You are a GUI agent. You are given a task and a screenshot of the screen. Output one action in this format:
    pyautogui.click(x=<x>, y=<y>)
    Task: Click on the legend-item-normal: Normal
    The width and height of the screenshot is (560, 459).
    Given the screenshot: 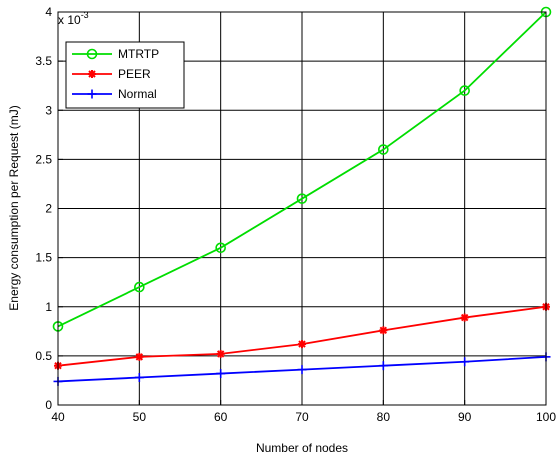 What is the action you would take?
    pyautogui.click(x=114, y=94)
    